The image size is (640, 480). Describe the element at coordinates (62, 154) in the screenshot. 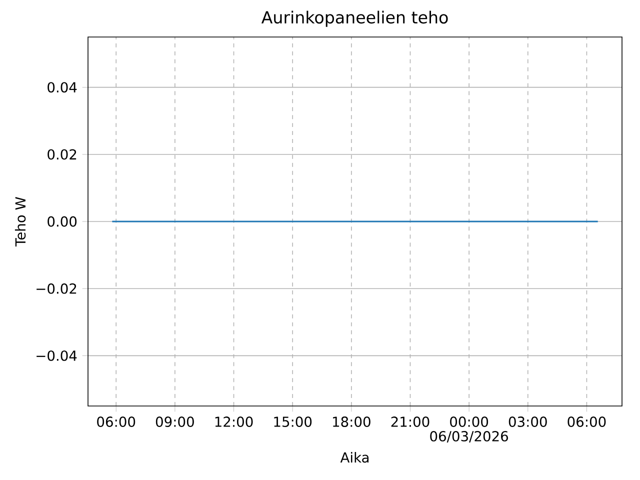

I see `y-tick-label: 0.02` at that location.